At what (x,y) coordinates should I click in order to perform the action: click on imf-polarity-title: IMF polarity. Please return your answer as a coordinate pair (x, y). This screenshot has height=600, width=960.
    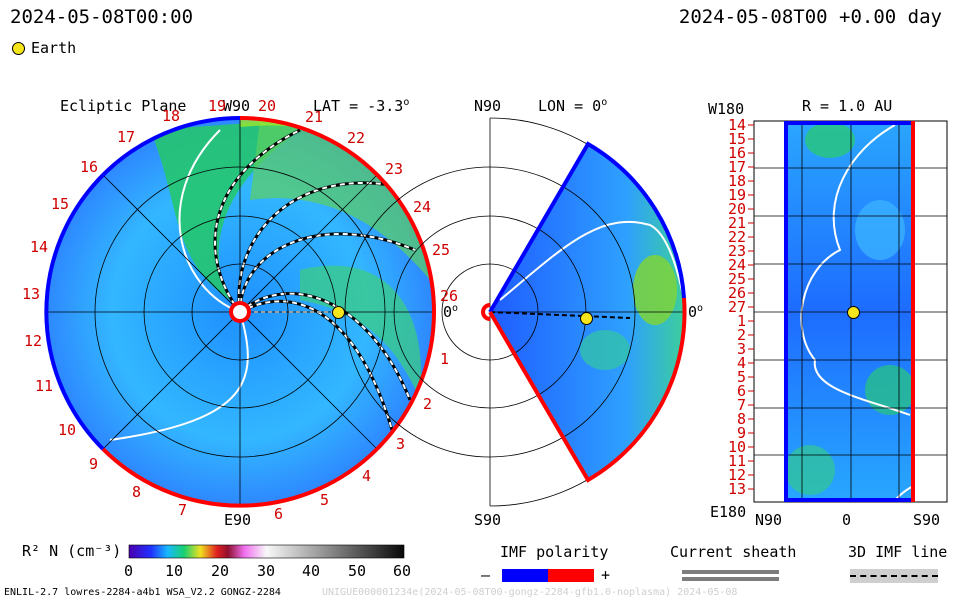
    Looking at the image, I should click on (554, 552).